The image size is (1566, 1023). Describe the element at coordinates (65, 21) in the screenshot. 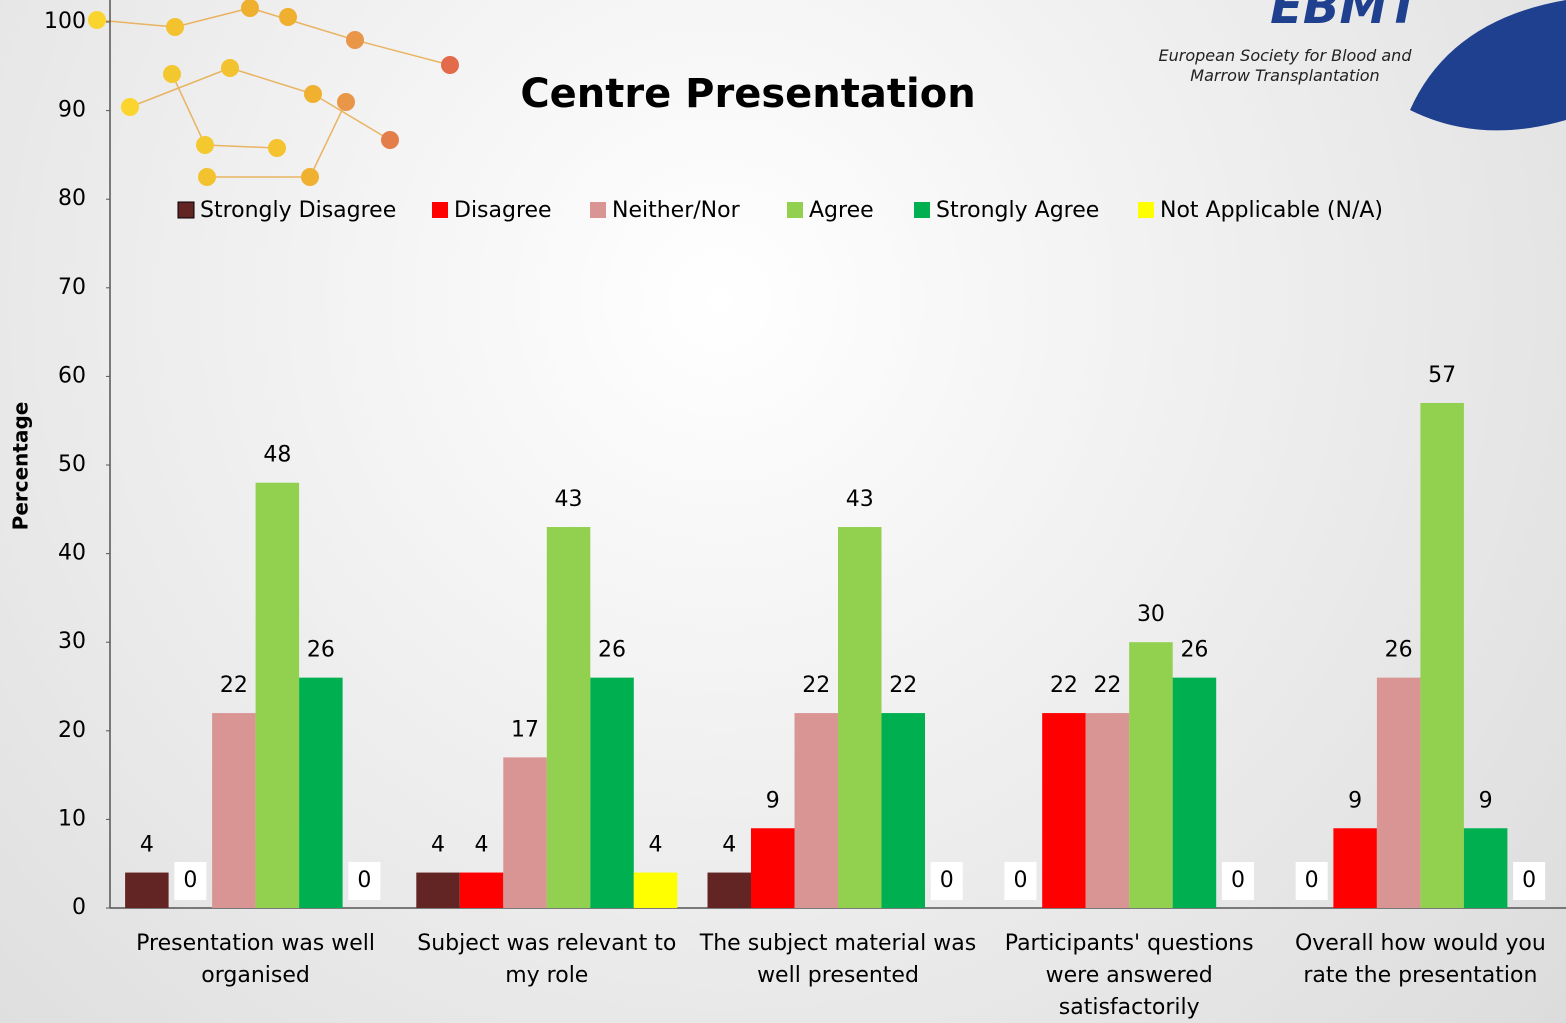

I see `y-tick-label: 100` at that location.